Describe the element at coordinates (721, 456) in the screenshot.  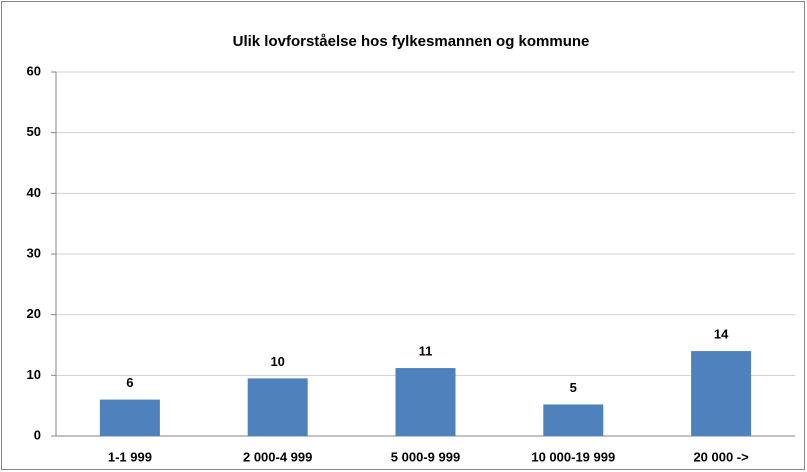
I see `x-tick-label: 20 000 ->` at that location.